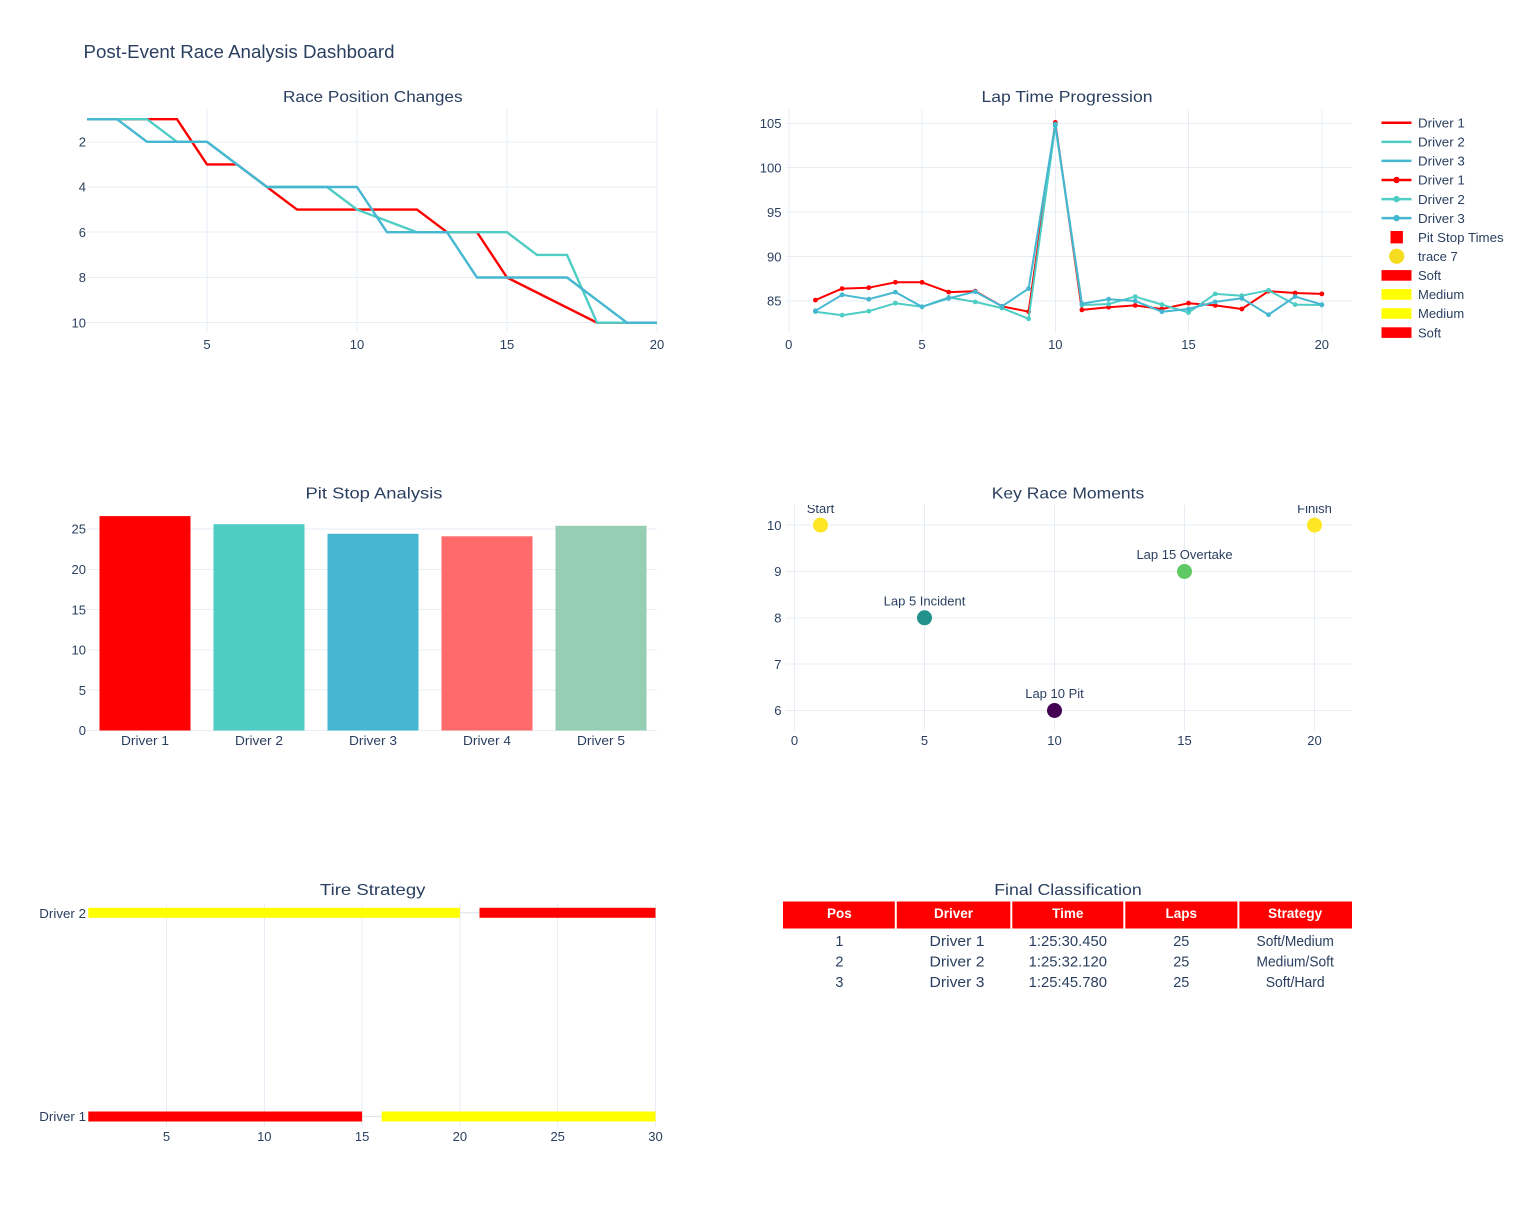 The height and width of the screenshot is (1216, 1532). Describe the element at coordinates (1461, 237) in the screenshot. I see `svg-text: Pit Stop Times` at that location.